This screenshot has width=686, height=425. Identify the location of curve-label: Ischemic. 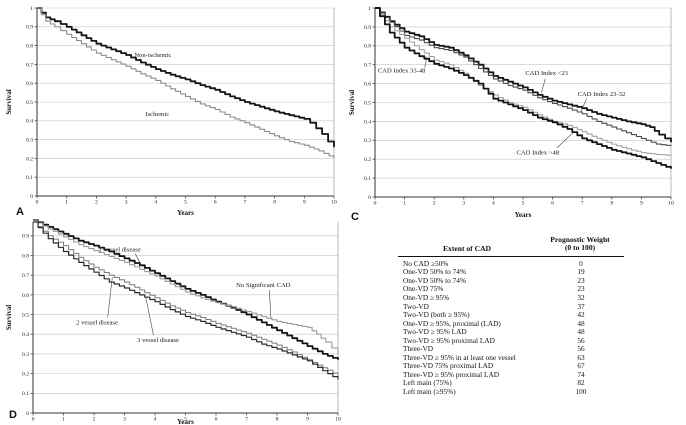
(157, 114).